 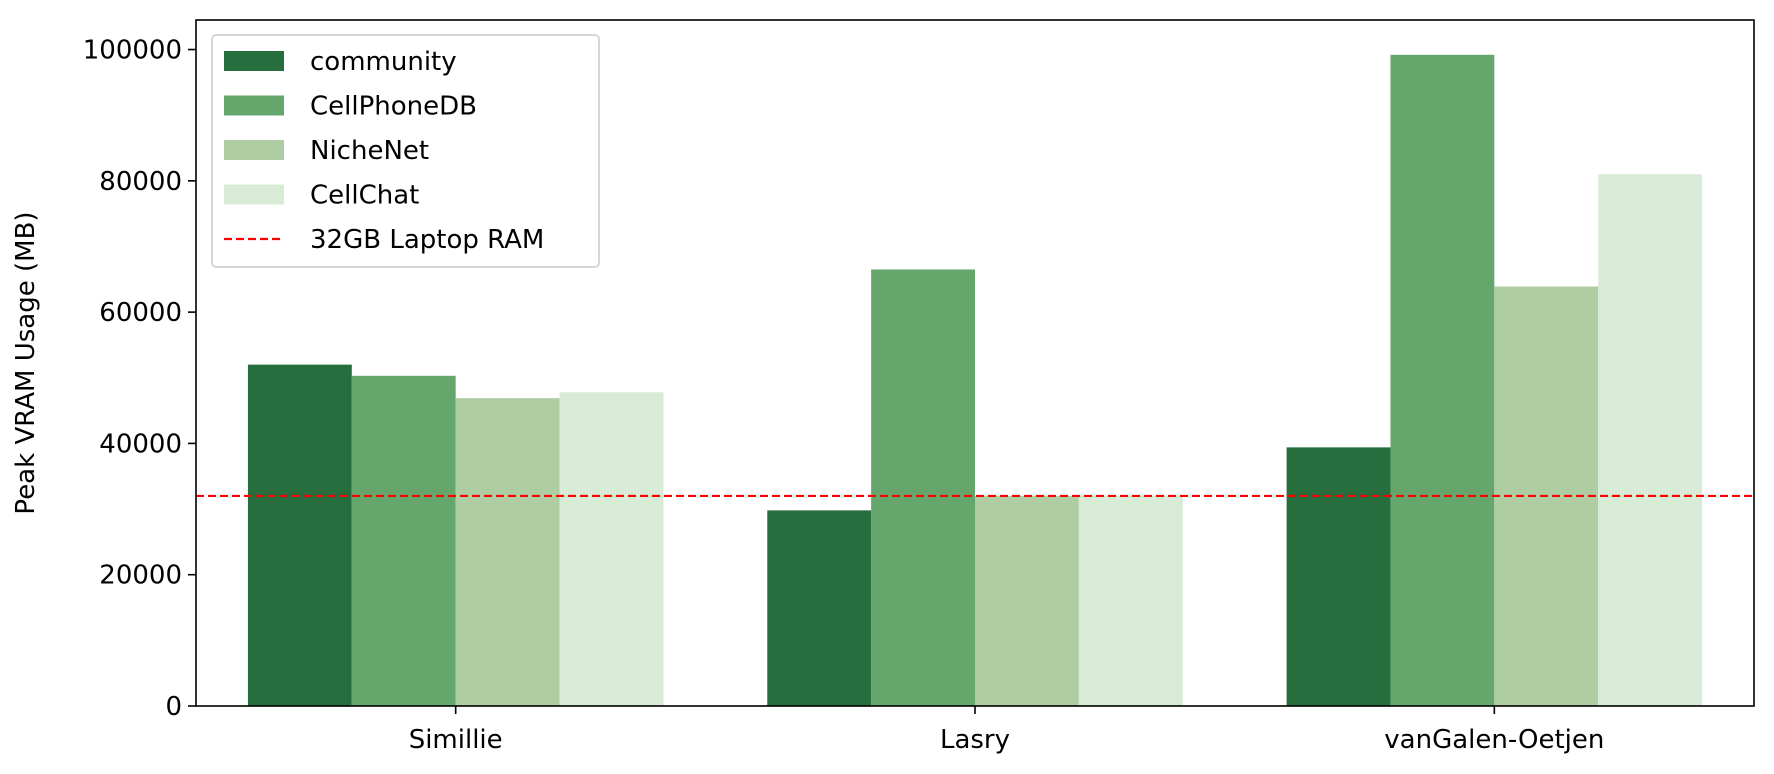 I want to click on y-axis: 0 20000 40000 60000 80000 100000, so click(x=139, y=379).